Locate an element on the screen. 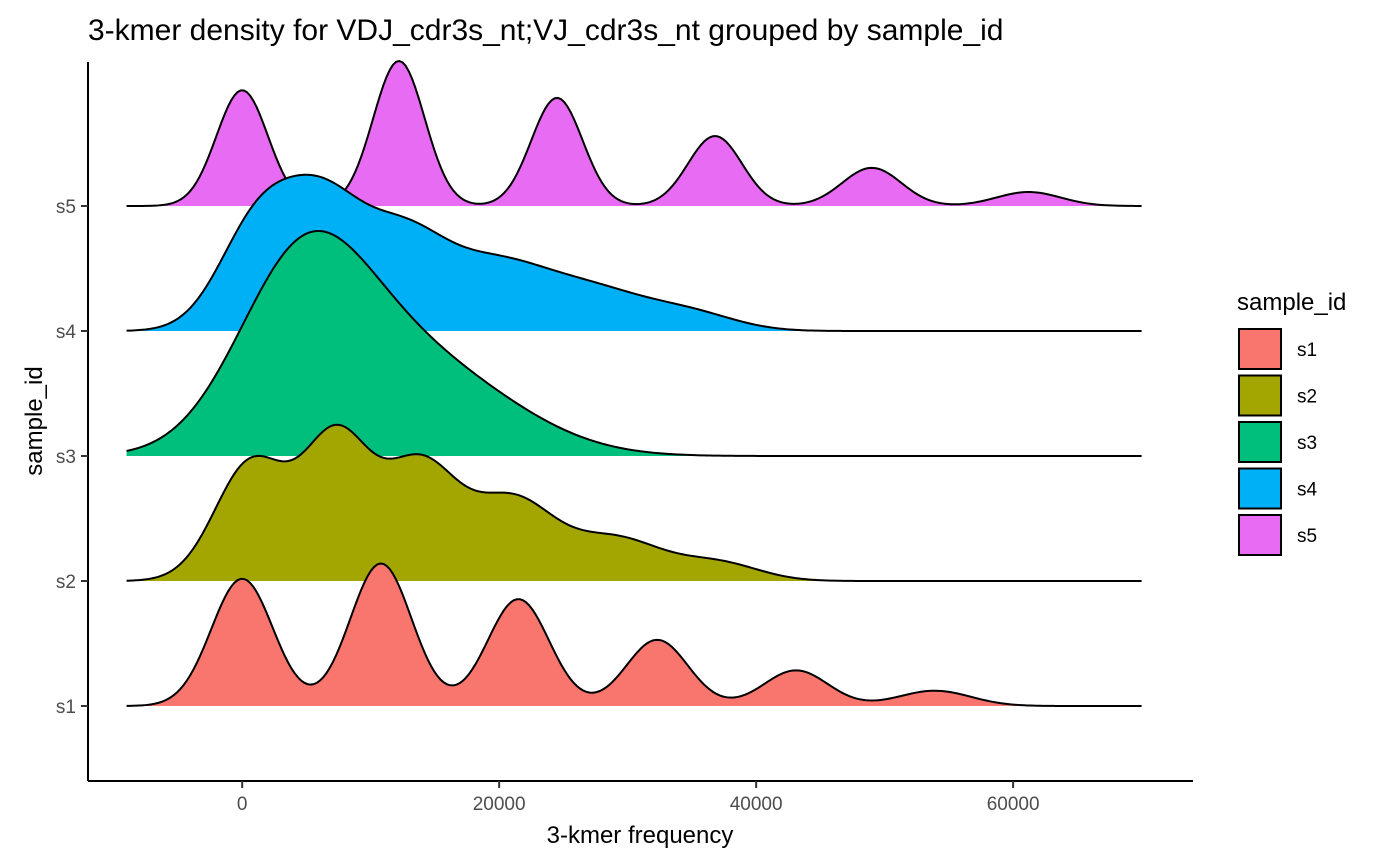 Image resolution: width=1400 pixels, height=865 pixels. x-tick-label: 0 is located at coordinates (242, 804).